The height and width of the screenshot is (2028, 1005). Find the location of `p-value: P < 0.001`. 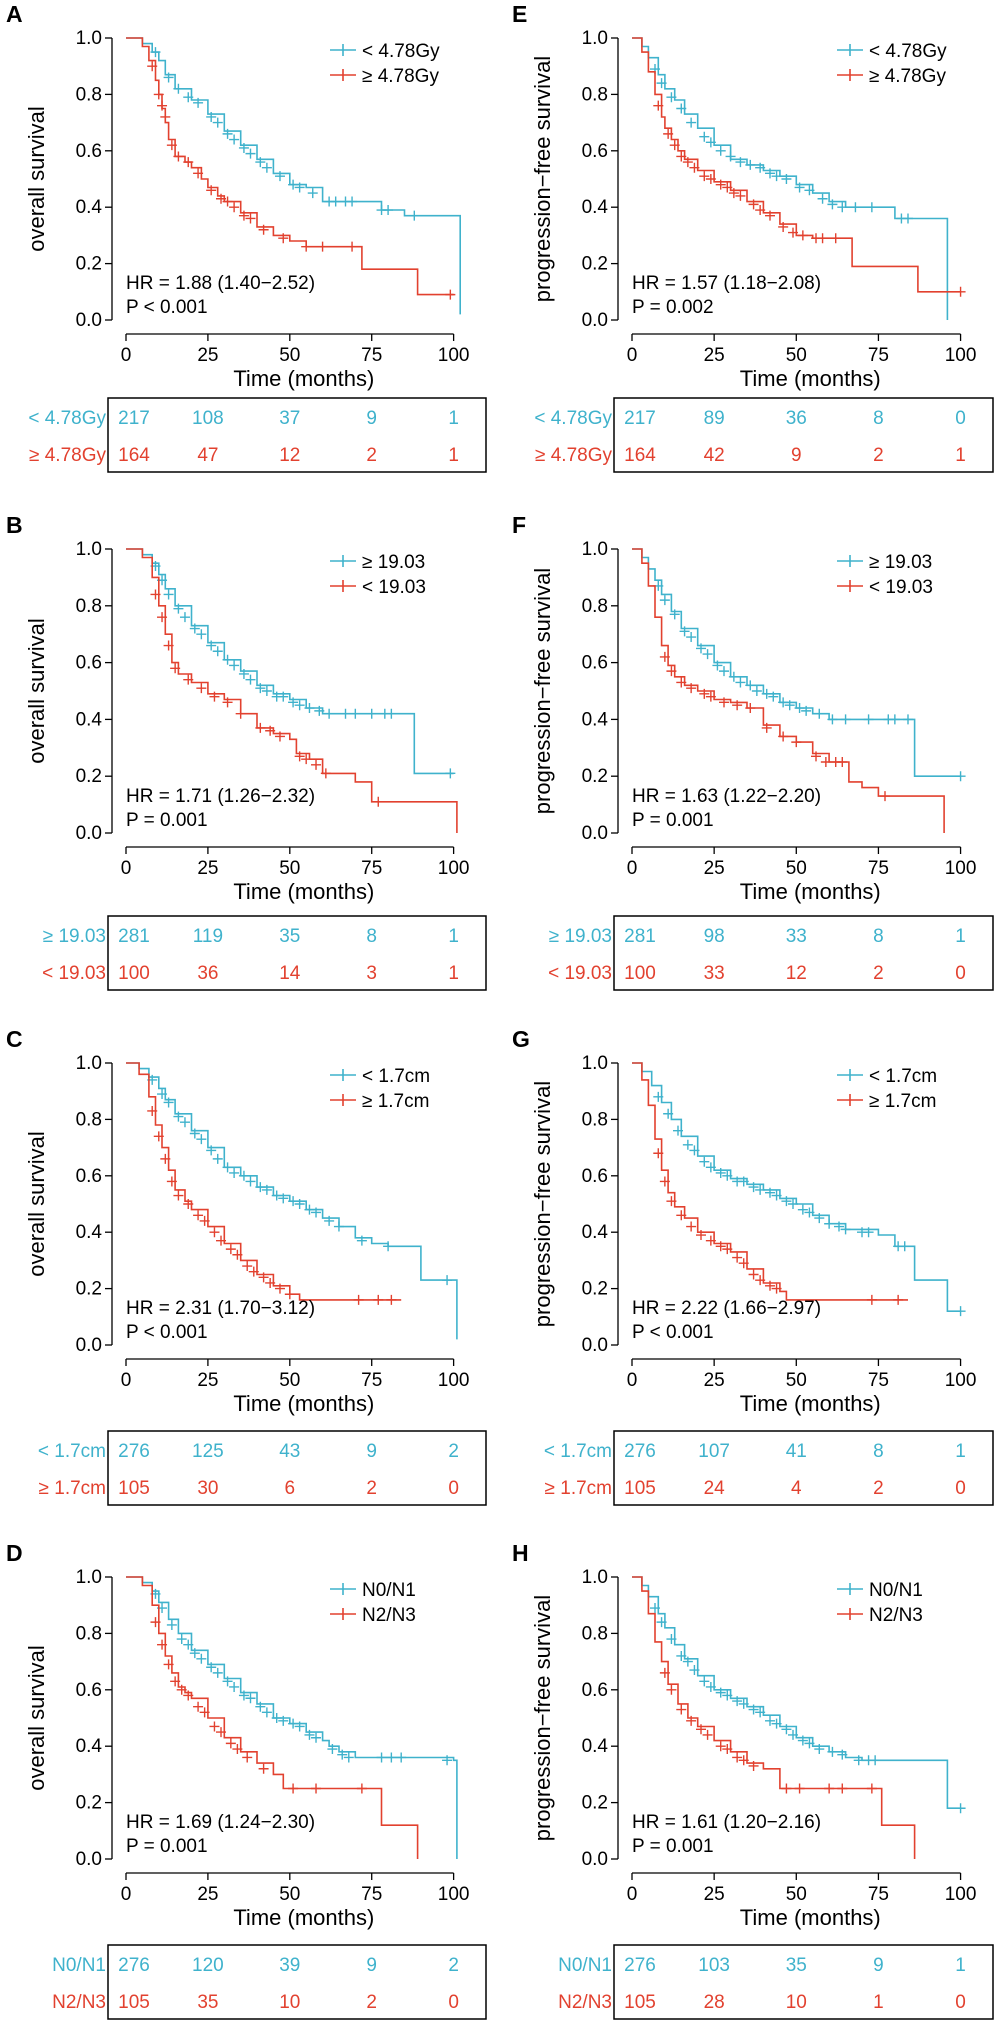

p-value: P < 0.001 is located at coordinates (673, 1332).